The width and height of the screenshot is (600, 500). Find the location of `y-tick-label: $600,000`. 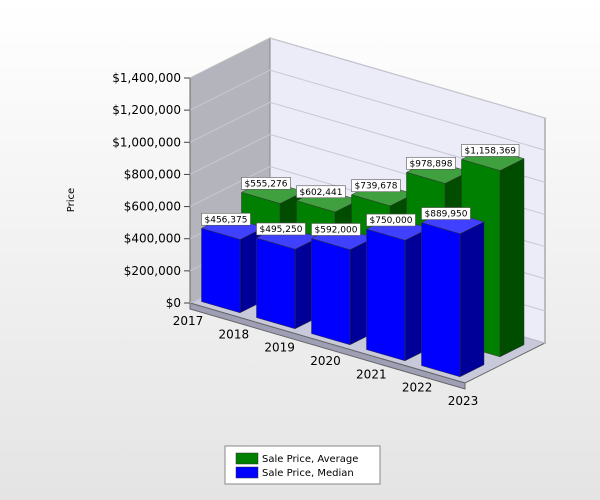

y-tick-label: $600,000 is located at coordinates (152, 207).